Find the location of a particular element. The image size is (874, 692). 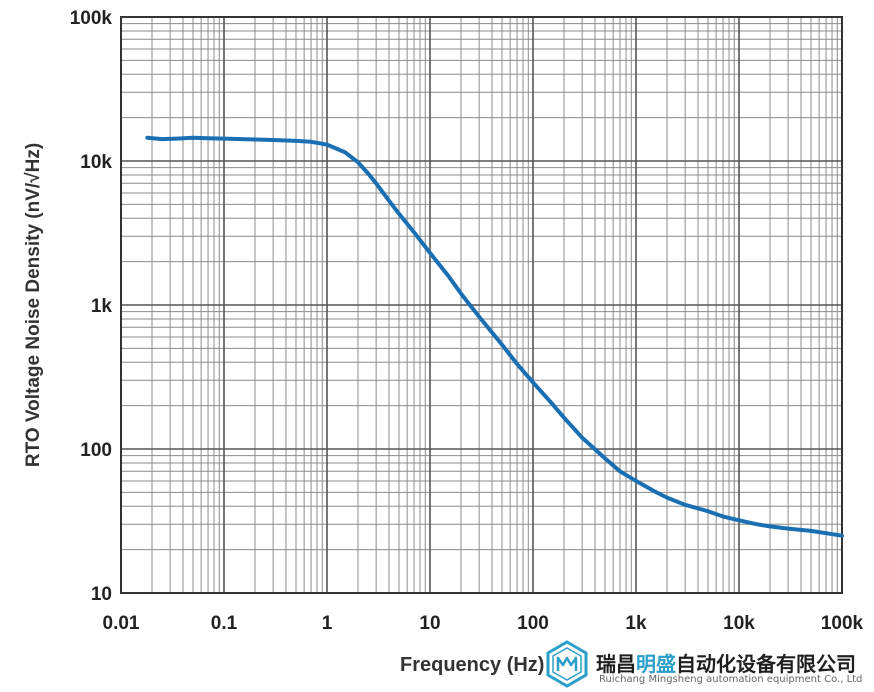

x-tick-label: 10 is located at coordinates (429, 623).